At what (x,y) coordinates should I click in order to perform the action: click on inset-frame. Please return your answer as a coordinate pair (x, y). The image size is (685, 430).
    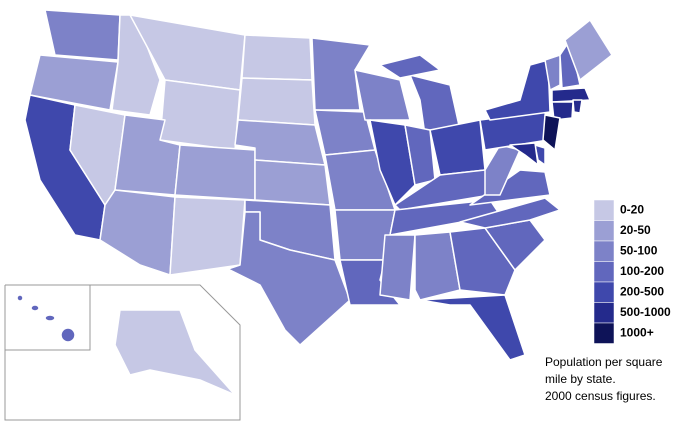
    Looking at the image, I should click on (122, 352).